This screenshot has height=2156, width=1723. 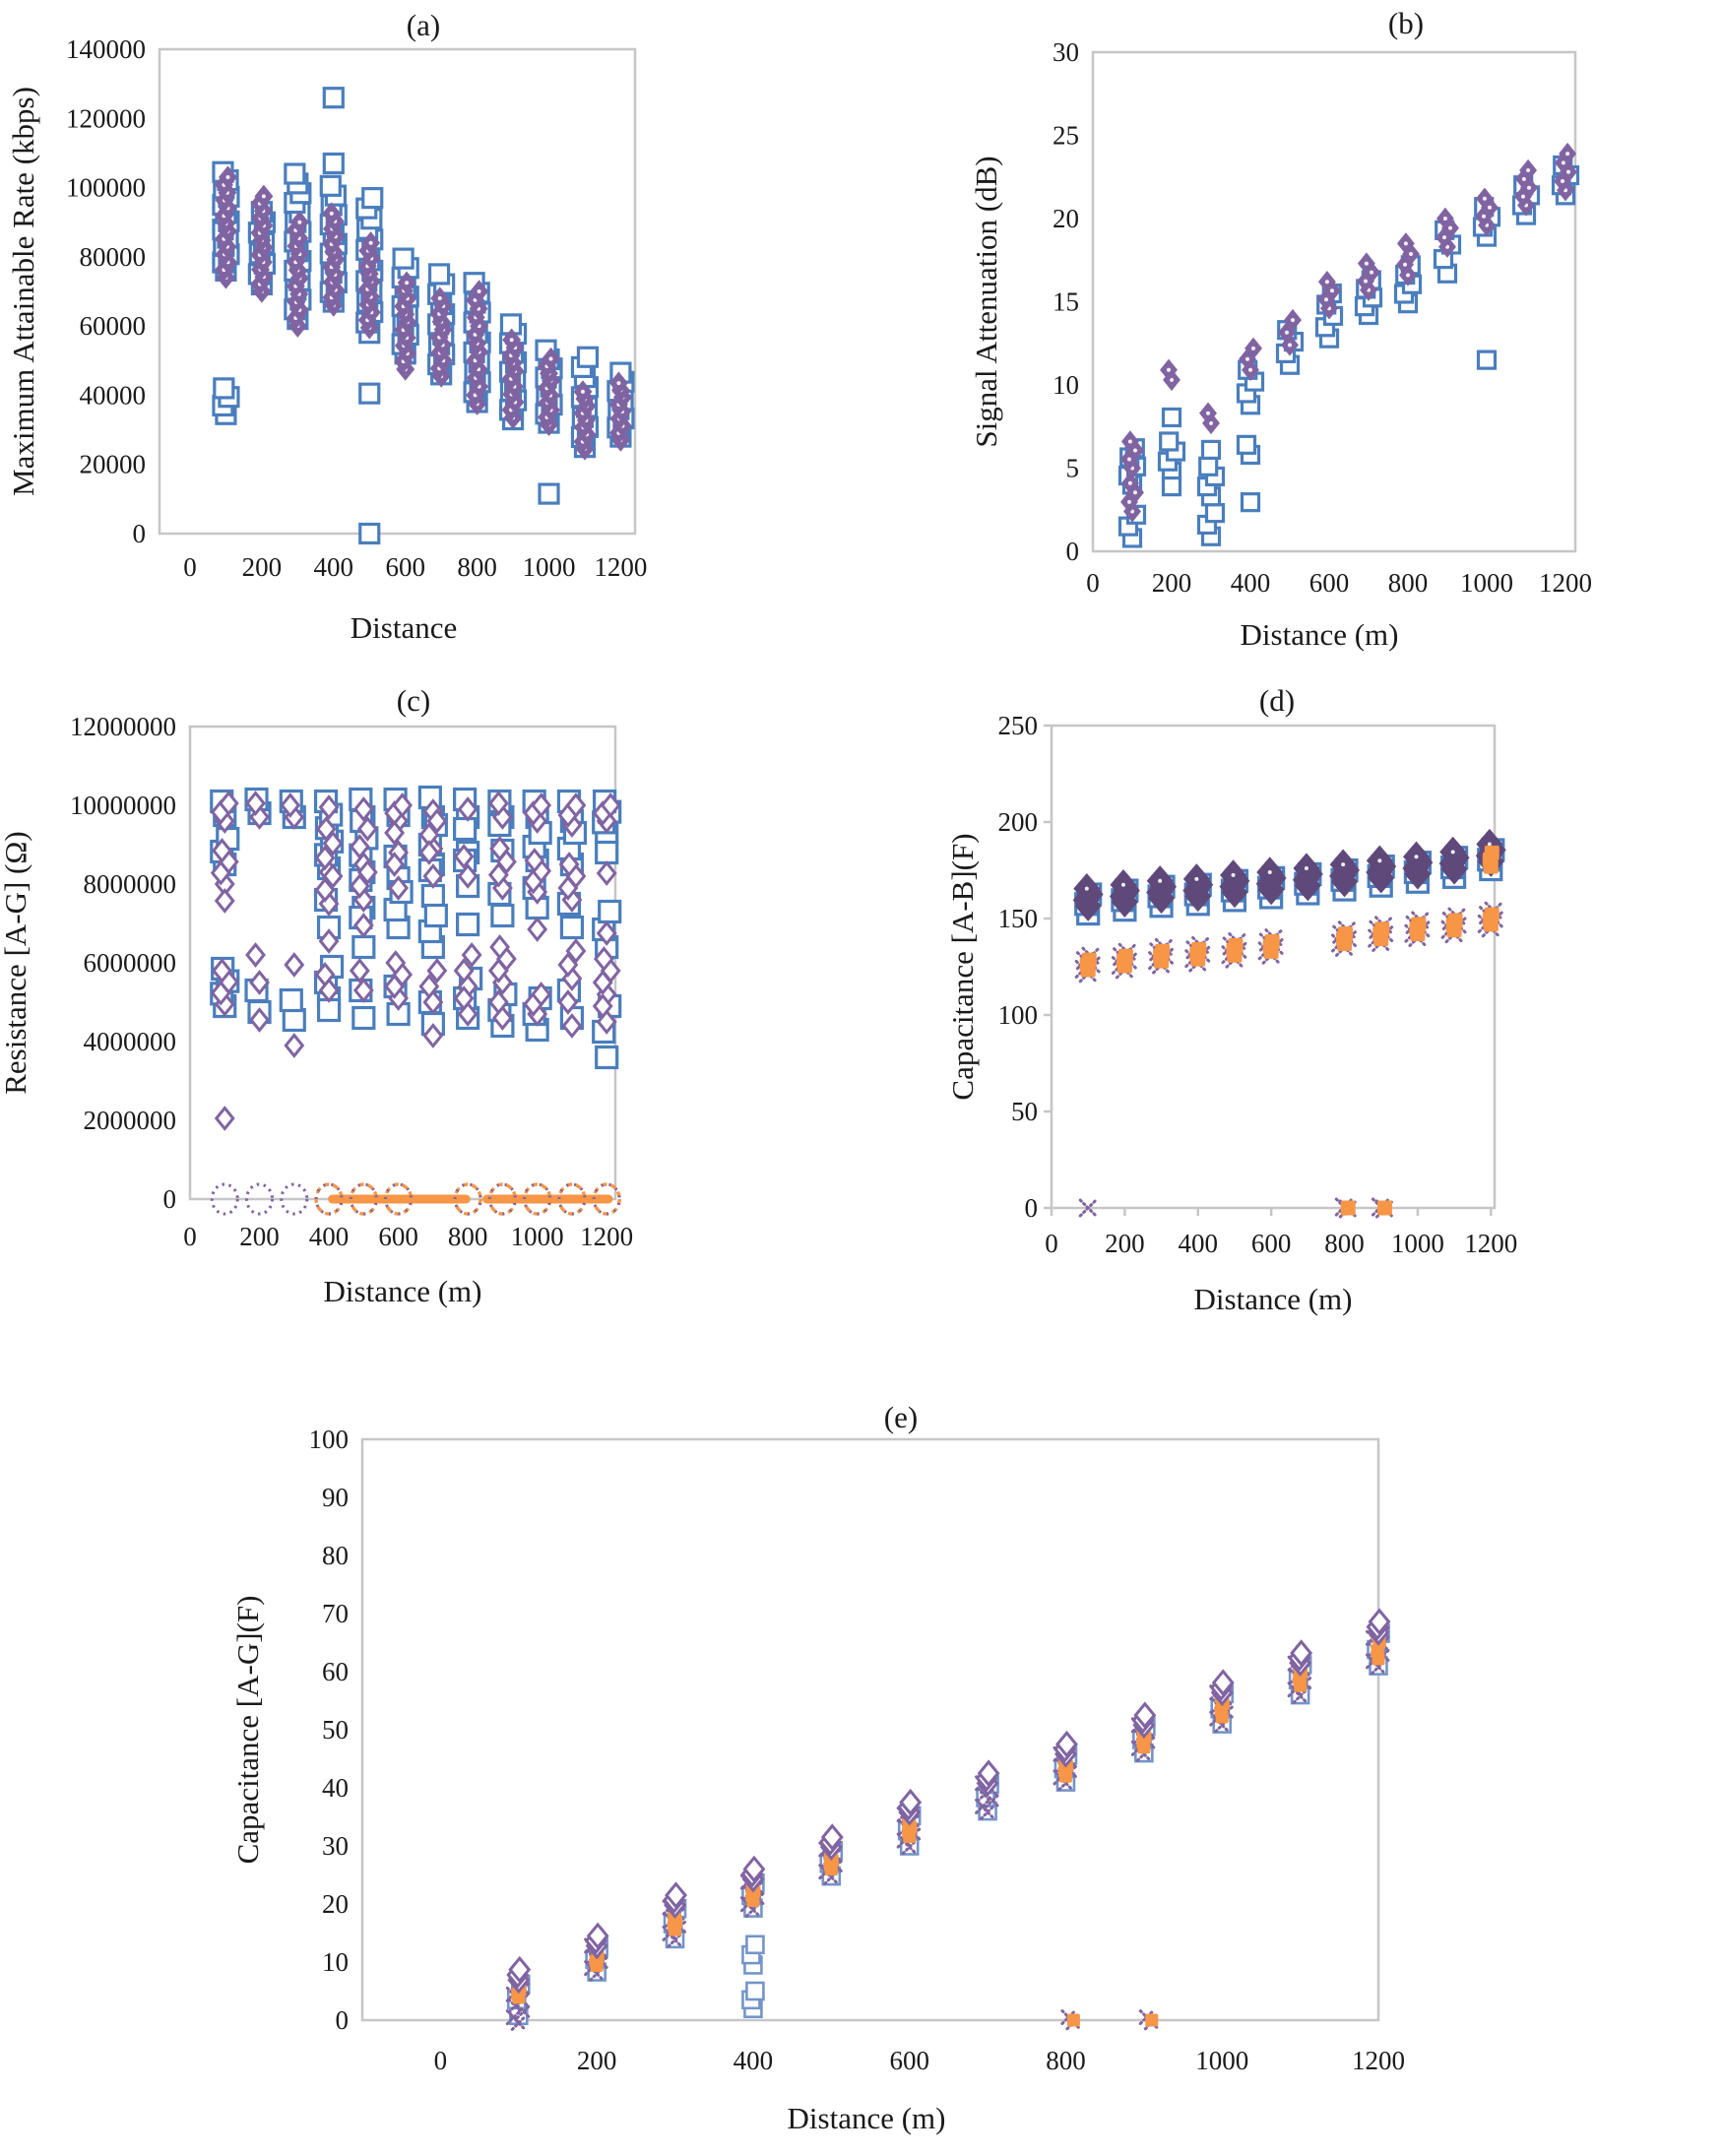 I want to click on svg-text: 5, so click(x=1073, y=469).